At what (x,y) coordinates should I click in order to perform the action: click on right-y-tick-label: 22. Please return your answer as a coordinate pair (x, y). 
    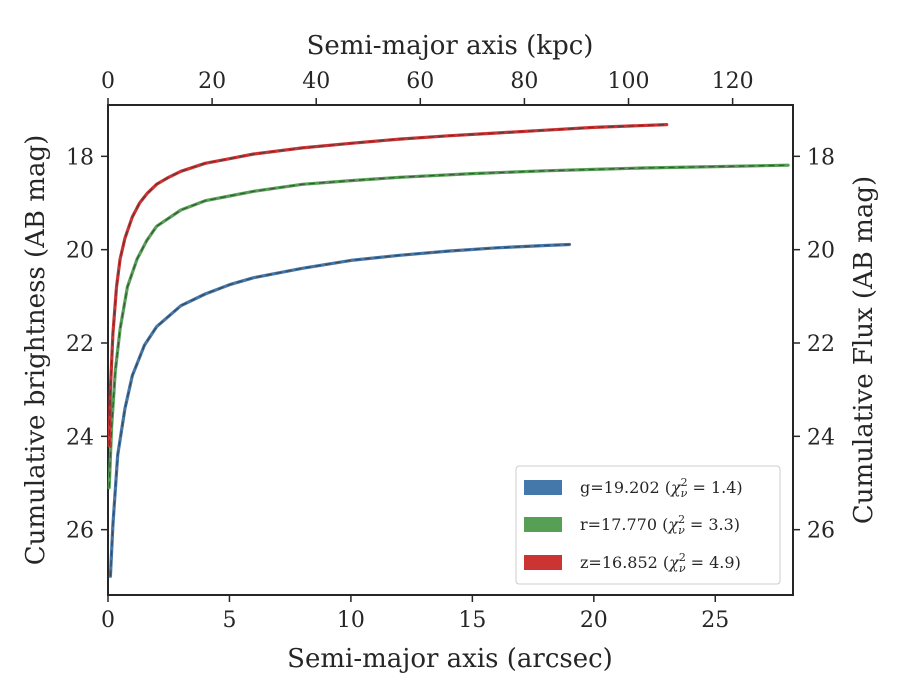
    Looking at the image, I should click on (821, 344).